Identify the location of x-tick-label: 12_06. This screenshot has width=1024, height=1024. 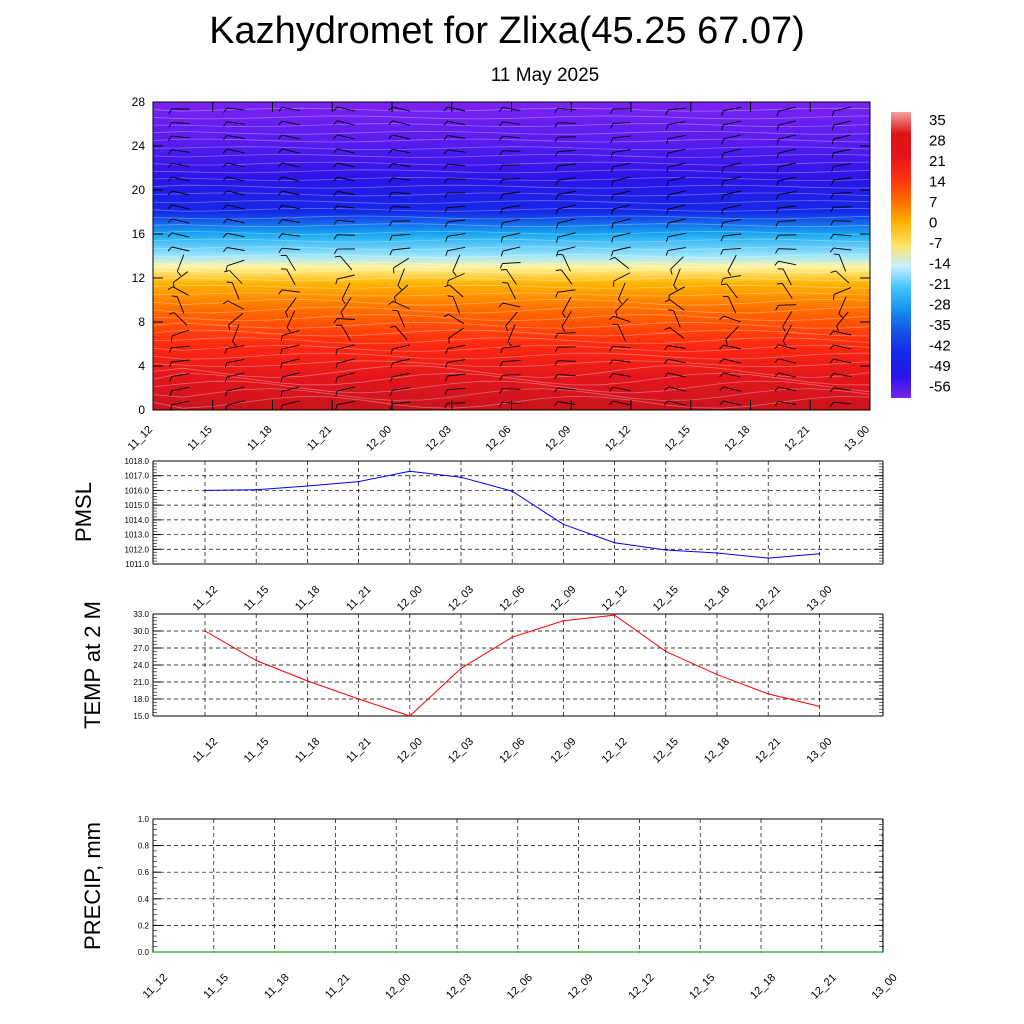
(520, 987).